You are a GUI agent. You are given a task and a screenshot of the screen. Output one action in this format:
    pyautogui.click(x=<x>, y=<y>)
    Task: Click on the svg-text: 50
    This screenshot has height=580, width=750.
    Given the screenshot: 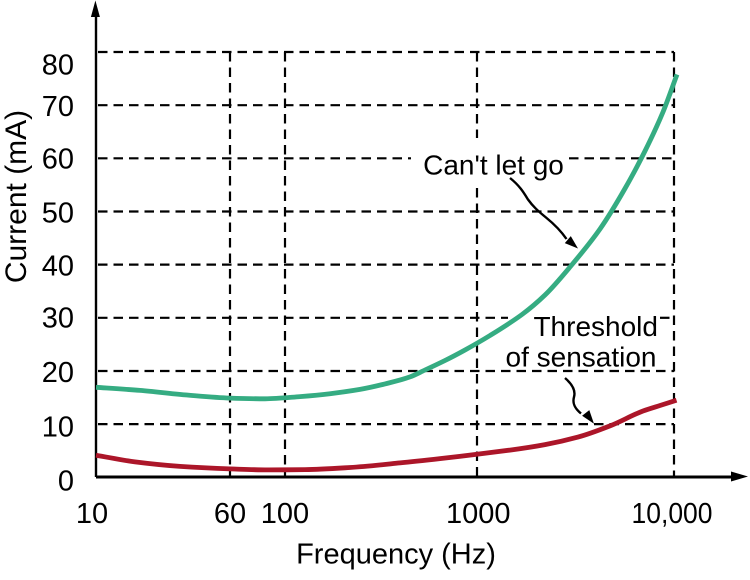 What is the action you would take?
    pyautogui.click(x=58, y=214)
    